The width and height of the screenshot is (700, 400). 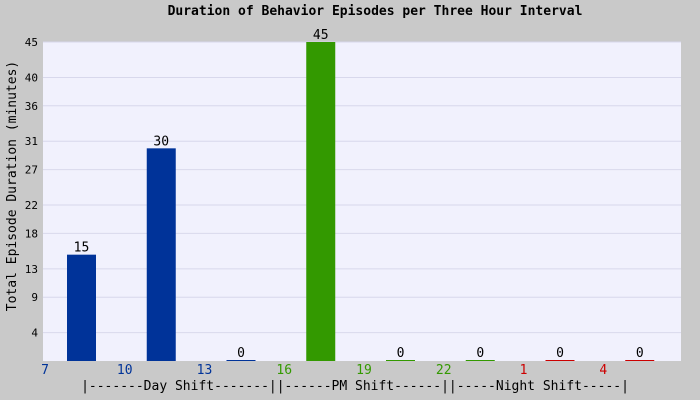 What do you see at coordinates (524, 370) in the screenshot?
I see `x-tick-label-1: 1` at bounding box center [524, 370].